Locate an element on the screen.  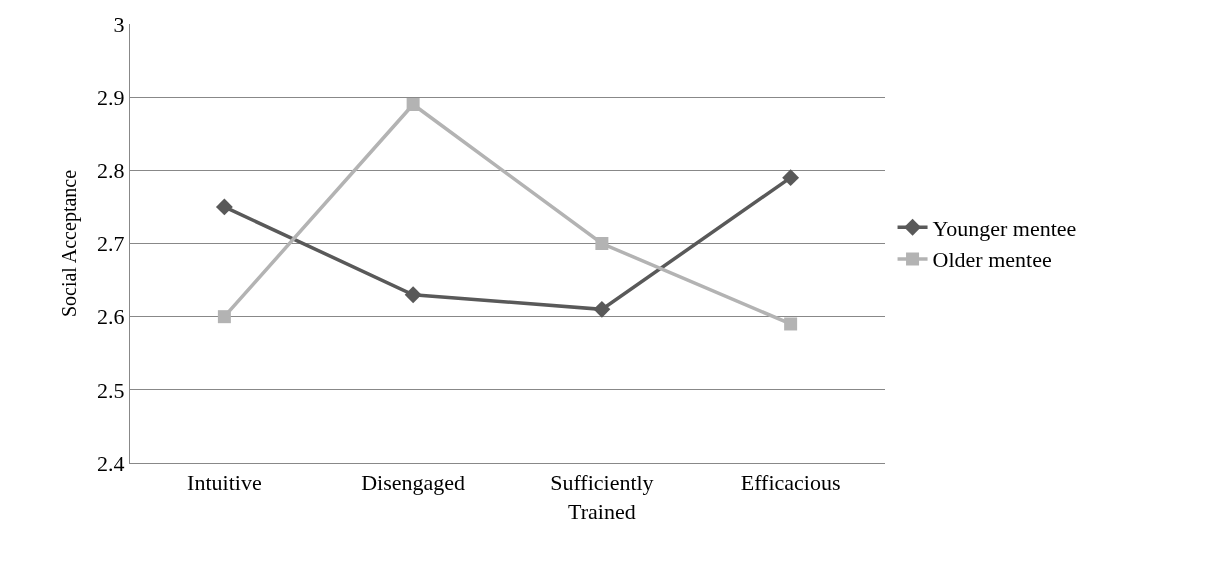
y-tick-label: 2.7 is located at coordinates (111, 244).